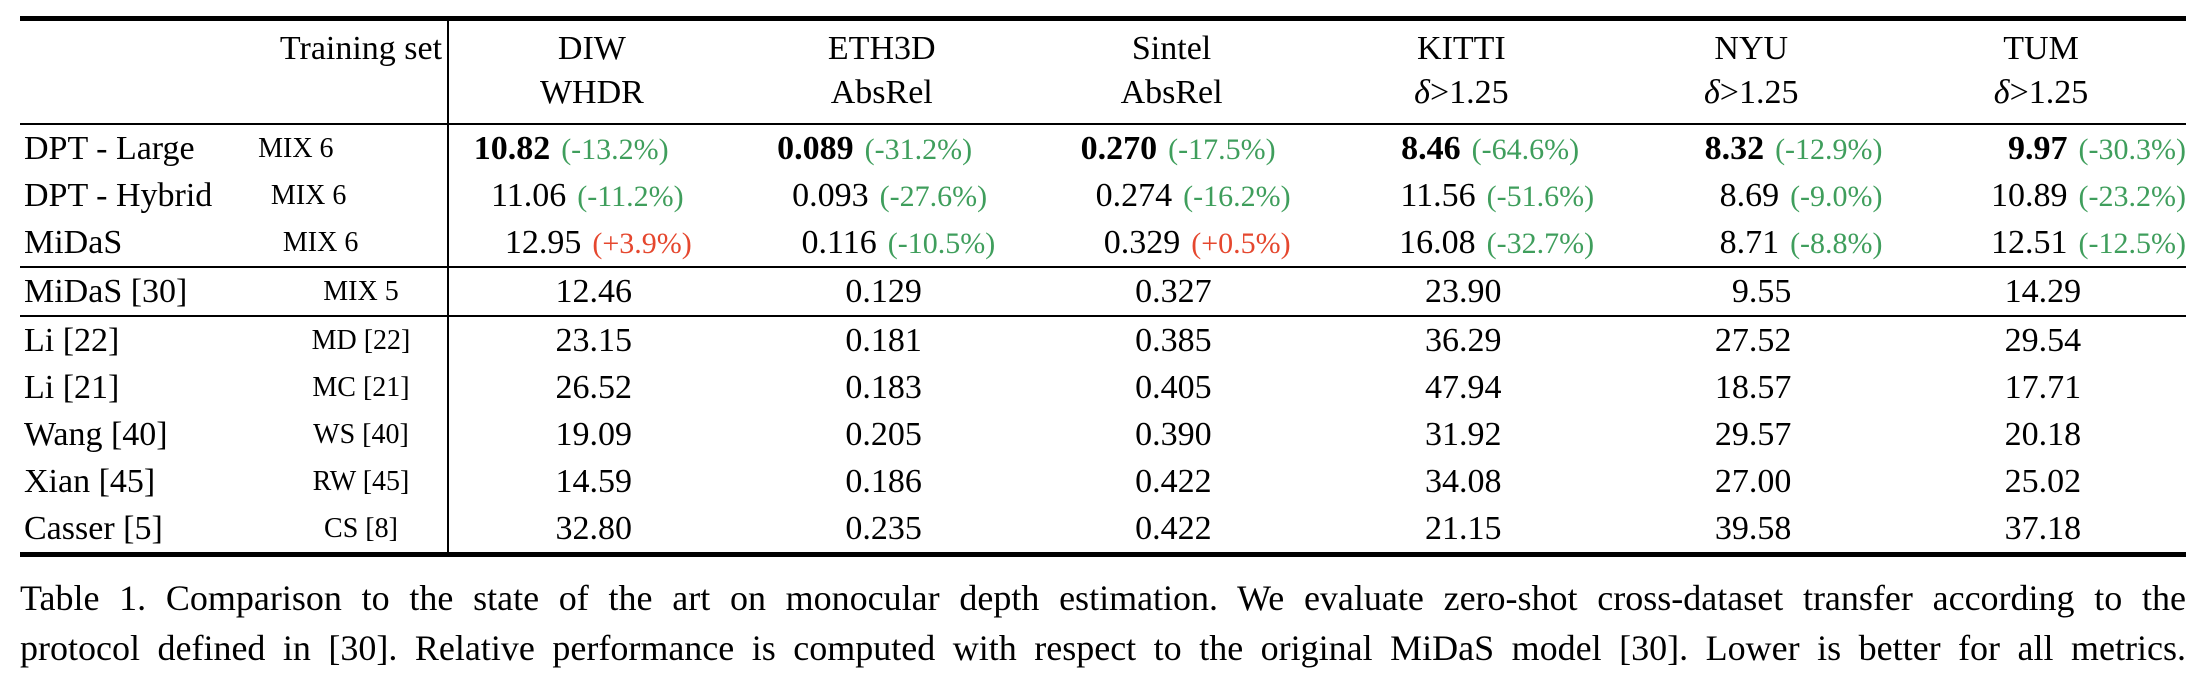 The image size is (2206, 682). I want to click on method-name: DPT - Large, so click(109, 148).